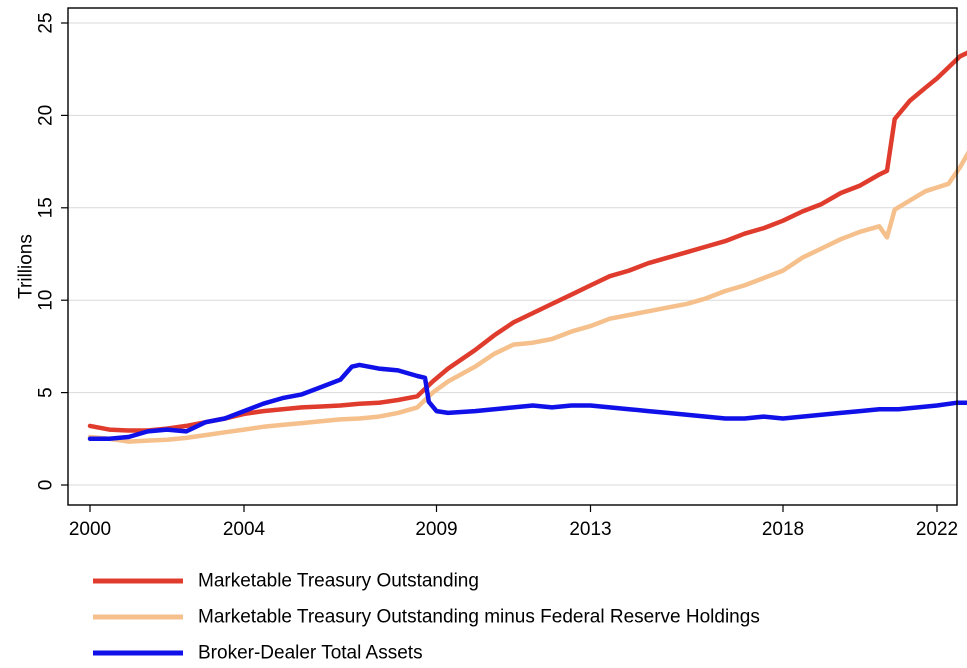 Image resolution: width=967 pixels, height=668 pixels. What do you see at coordinates (310, 653) in the screenshot?
I see `legend-label-3: Broker-Dealer Total Assets` at bounding box center [310, 653].